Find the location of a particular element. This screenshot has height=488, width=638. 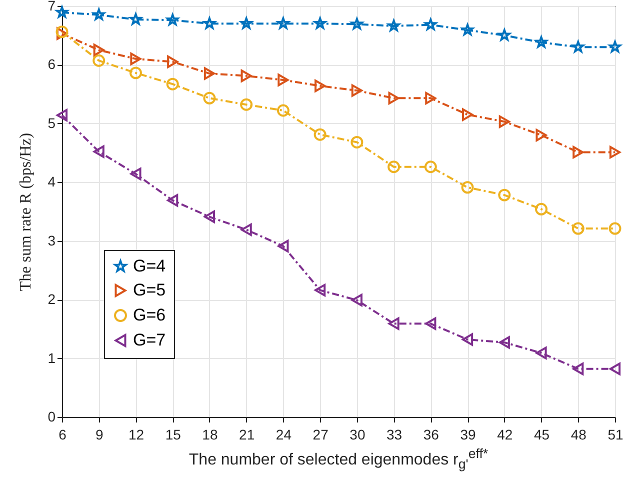

x-tick-label: 33 is located at coordinates (394, 434).